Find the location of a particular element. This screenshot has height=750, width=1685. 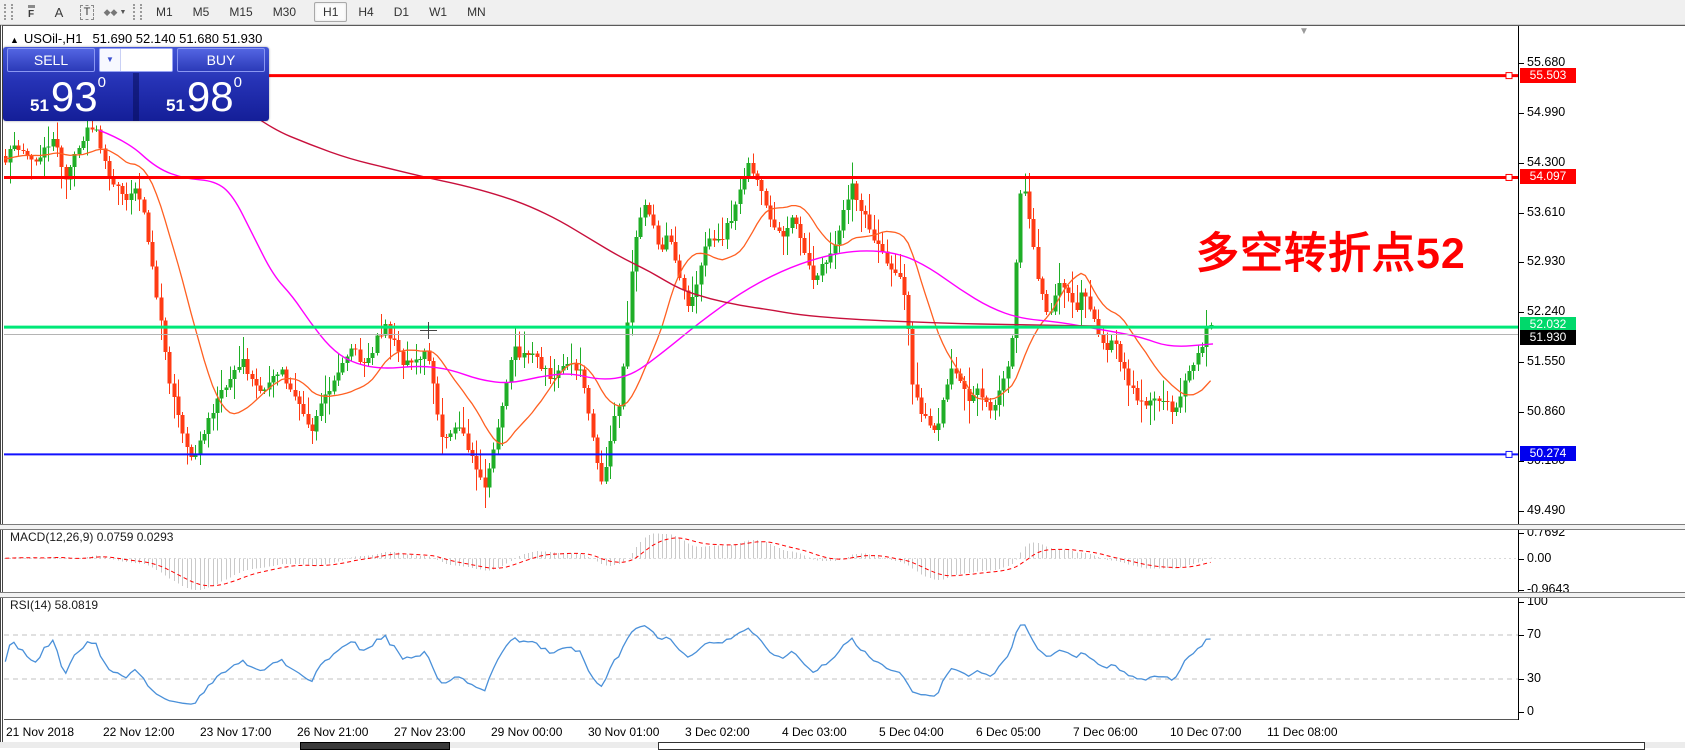

rsi-tick-label: 70 is located at coordinates (1534, 634).